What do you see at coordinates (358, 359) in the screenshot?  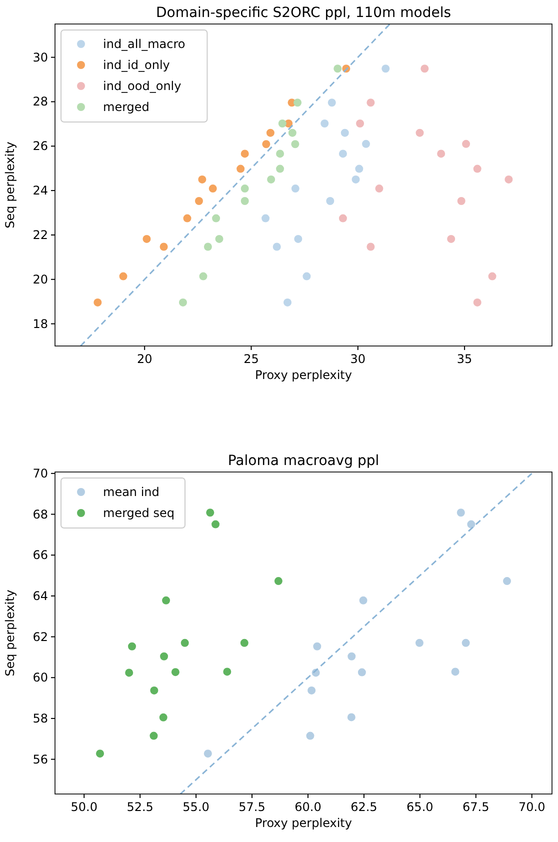 I see `x-tick-label: 30` at bounding box center [358, 359].